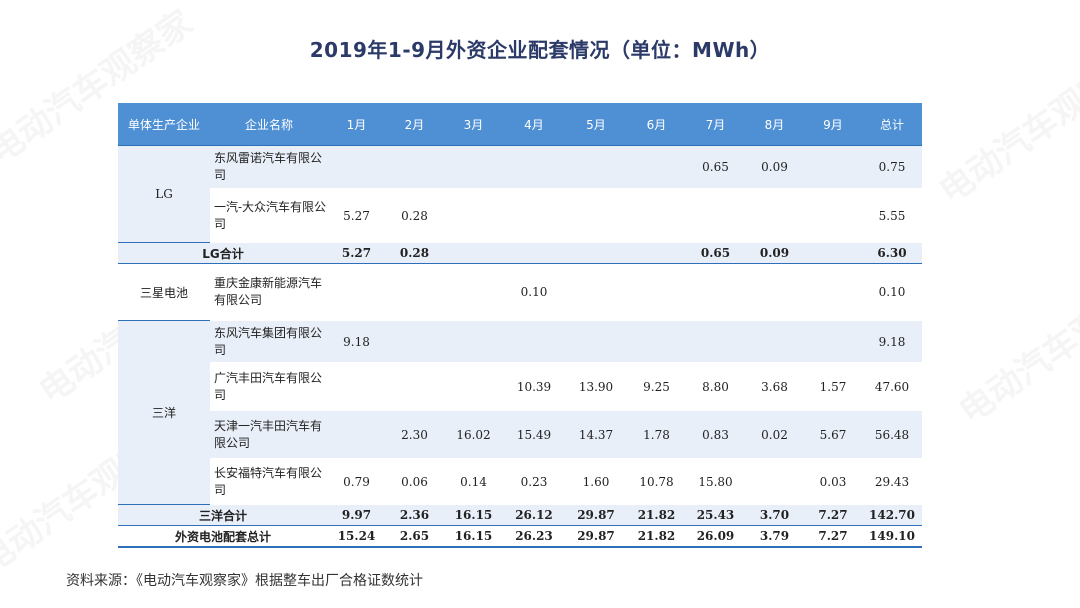 Image resolution: width=1080 pixels, height=608 pixels. What do you see at coordinates (656, 434) in the screenshot?
I see `value-cell: 1.78` at bounding box center [656, 434].